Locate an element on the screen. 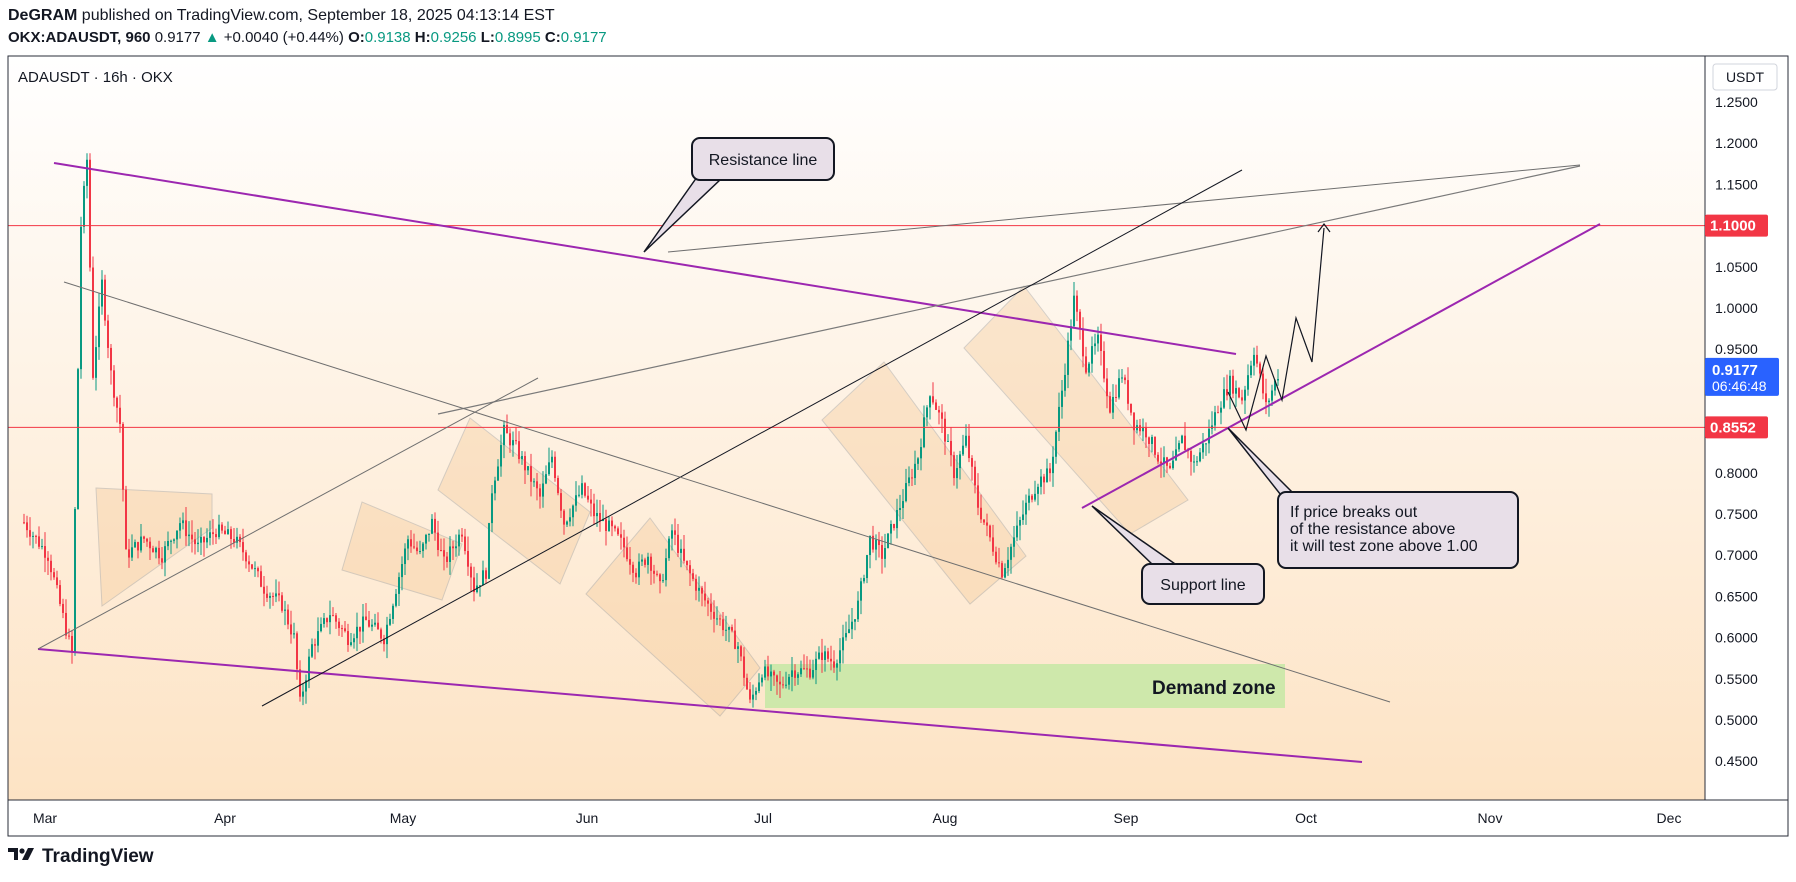  support-callout-box is located at coordinates (1203, 584).